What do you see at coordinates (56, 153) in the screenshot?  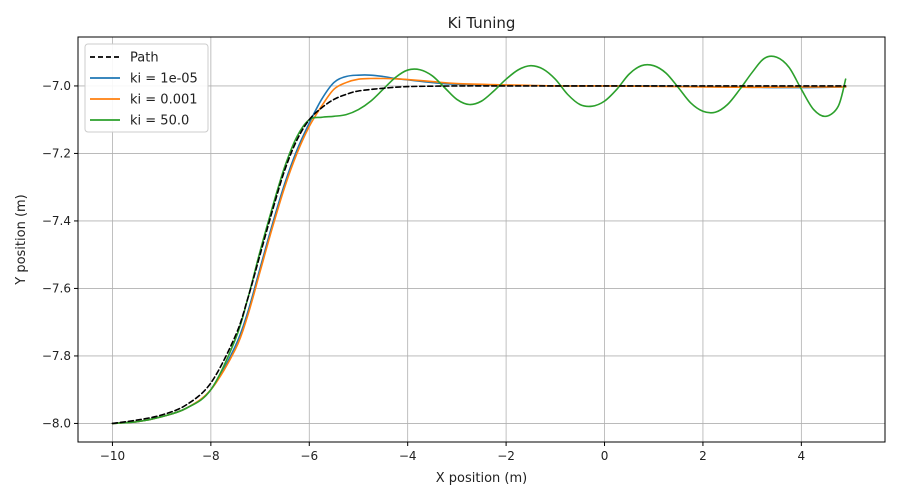 I see `y-tick-label: −7.2` at bounding box center [56, 153].